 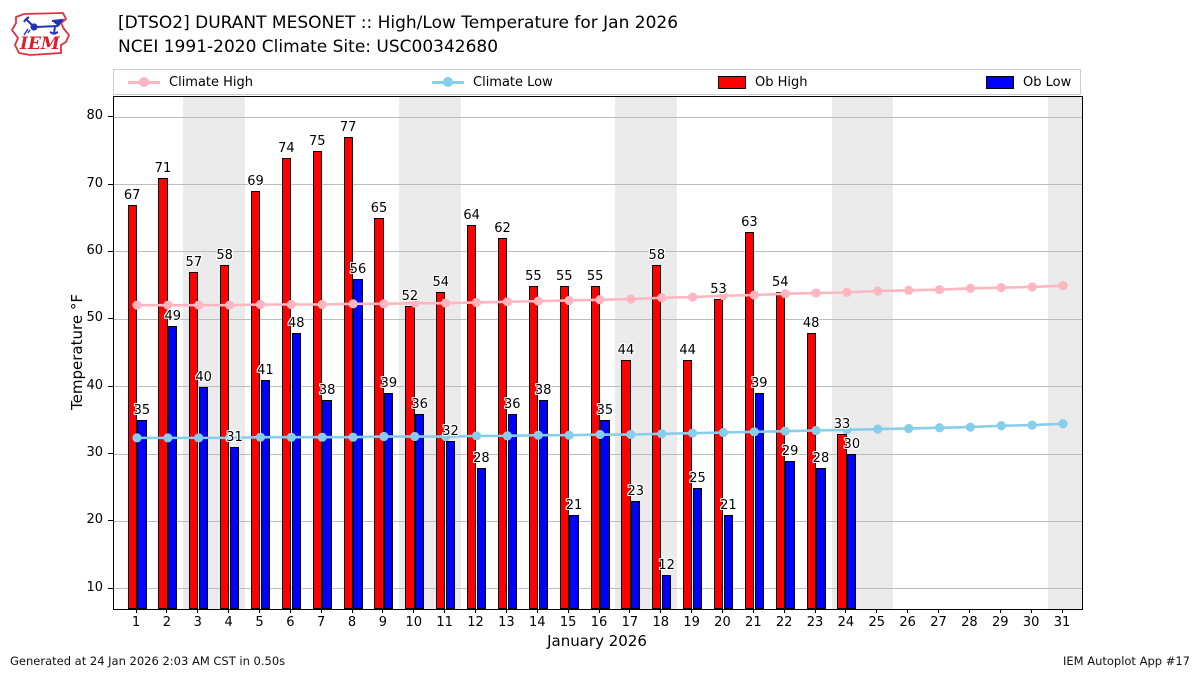 I want to click on ob-low-value-label: 21, so click(x=728, y=505).